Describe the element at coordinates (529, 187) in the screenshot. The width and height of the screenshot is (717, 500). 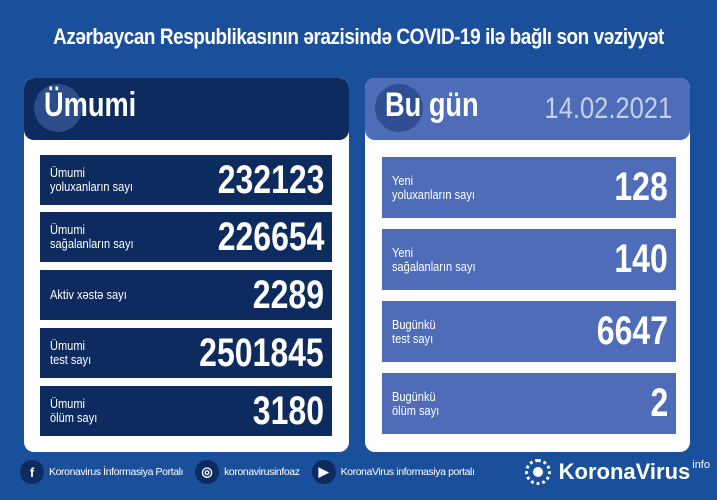
I see `today-row: Yeni yoluxanların sayı 128` at that location.